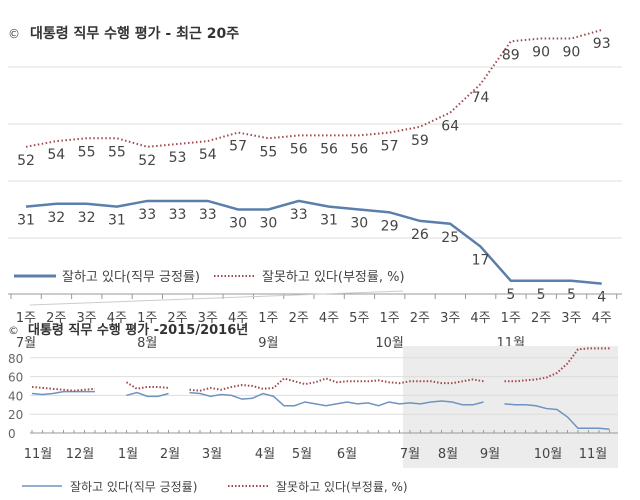 The width and height of the screenshot is (640, 500). Describe the element at coordinates (15, 378) in the screenshot. I see `y-tick-label: 60` at that location.